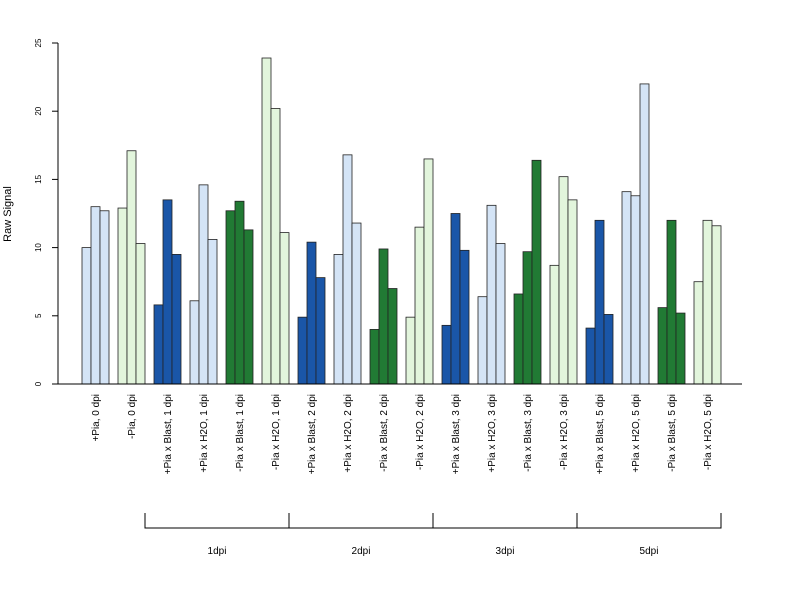 This screenshot has height=600, width=800. Describe the element at coordinates (433, 535) in the screenshot. I see `group-brackets: 1dpi 2dpi 3dpi 5dpi` at that location.